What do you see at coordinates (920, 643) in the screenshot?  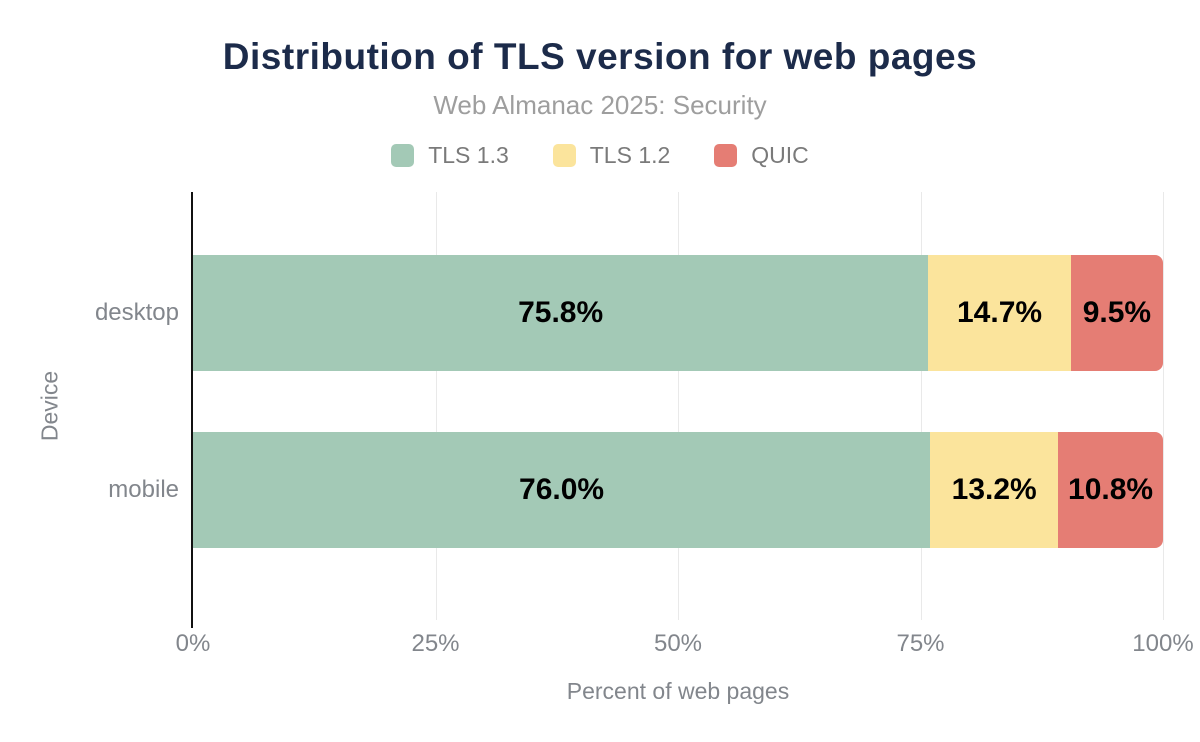 I see `x-tick-label: 75%` at bounding box center [920, 643].